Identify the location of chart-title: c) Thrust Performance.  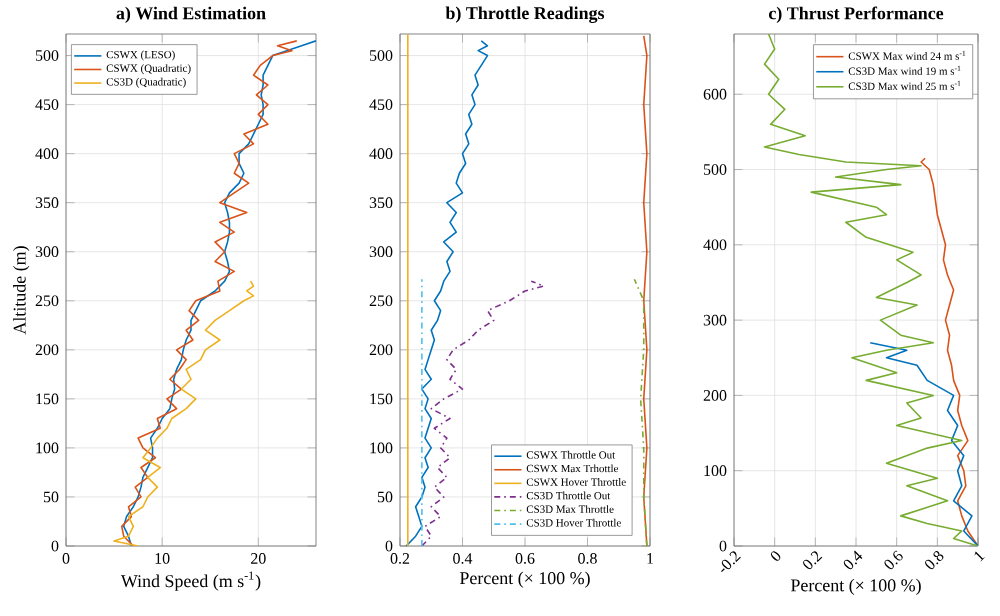
(856, 14).